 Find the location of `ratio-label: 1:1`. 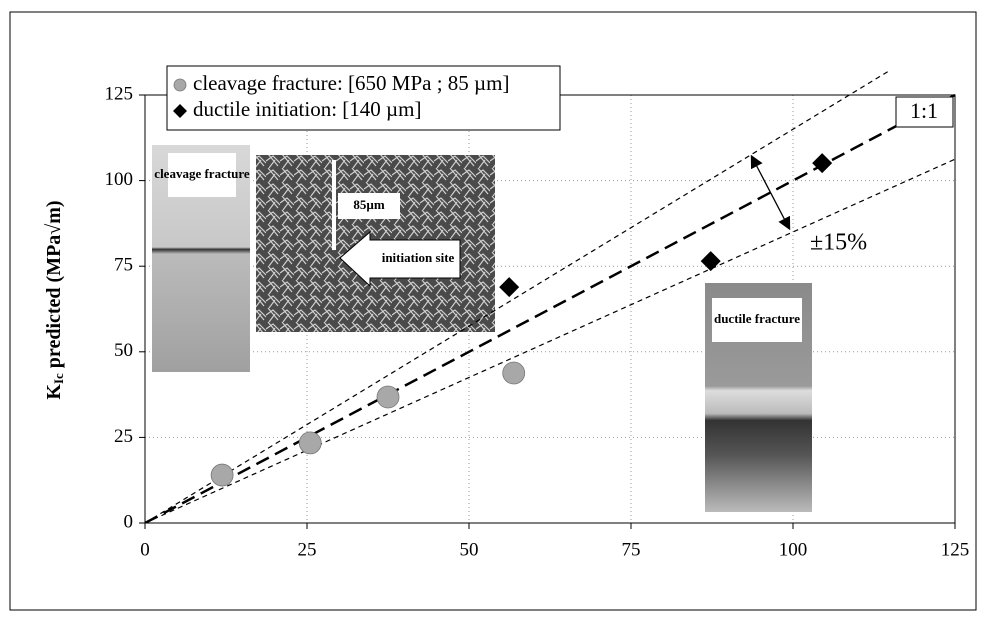

ratio-label: 1:1 is located at coordinates (924, 110).